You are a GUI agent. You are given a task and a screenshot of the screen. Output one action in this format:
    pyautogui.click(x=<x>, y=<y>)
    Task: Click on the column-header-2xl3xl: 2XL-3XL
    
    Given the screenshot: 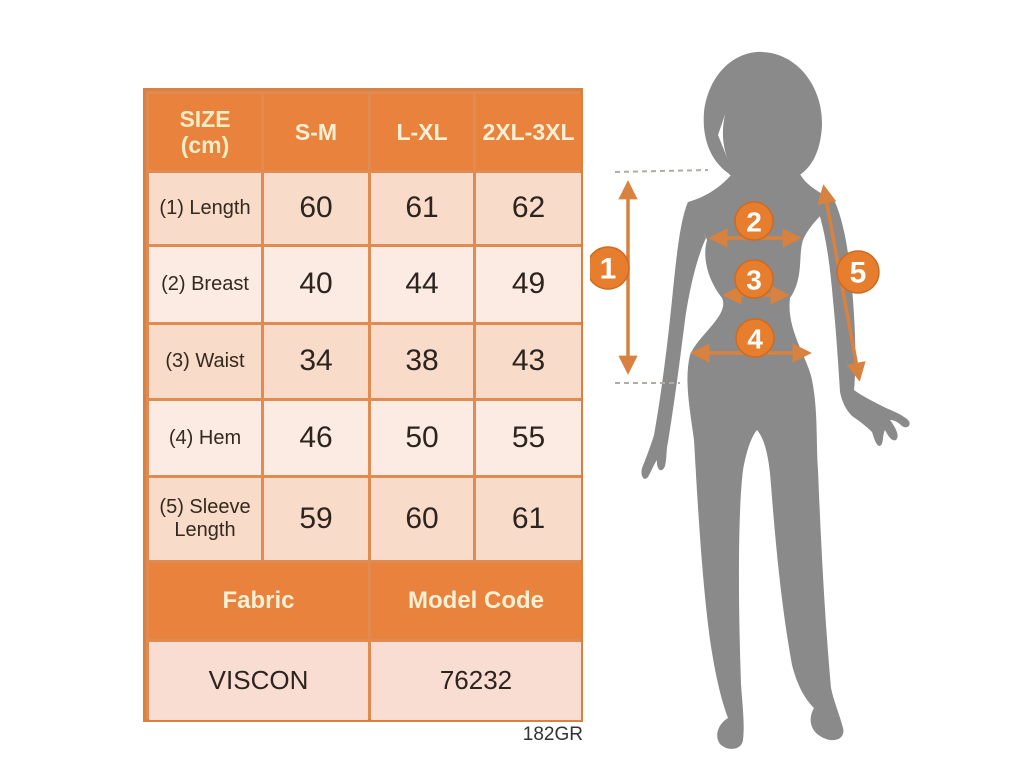 What is the action you would take?
    pyautogui.click(x=528, y=132)
    